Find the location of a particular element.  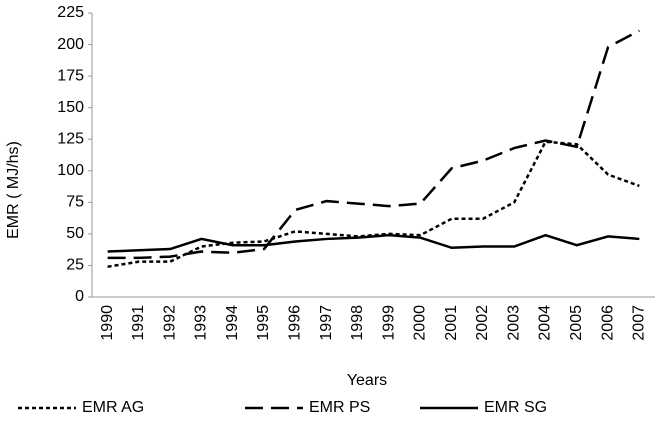

x-tick-label: 1993 is located at coordinates (201, 323).